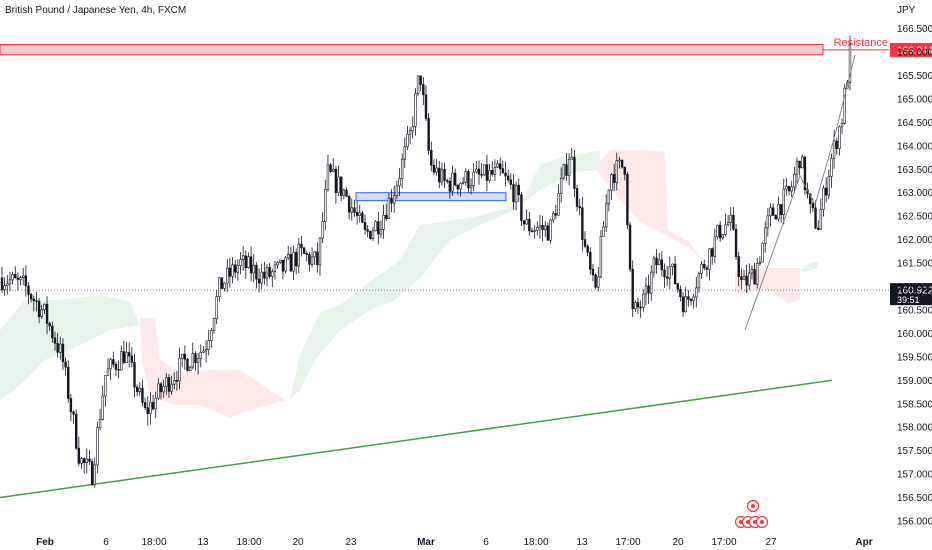 The width and height of the screenshot is (932, 550). What do you see at coordinates (426, 542) in the screenshot?
I see `time-tick-label: Mar` at bounding box center [426, 542].